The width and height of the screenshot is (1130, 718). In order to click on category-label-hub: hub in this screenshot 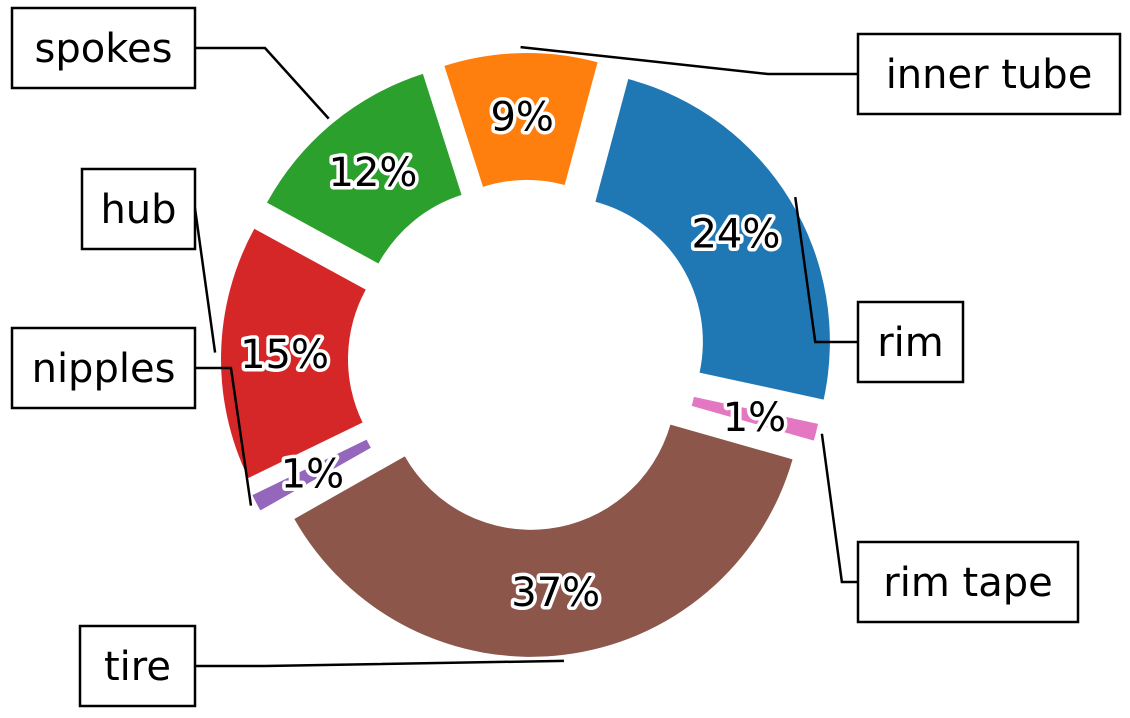, I will do `click(138, 210)`.